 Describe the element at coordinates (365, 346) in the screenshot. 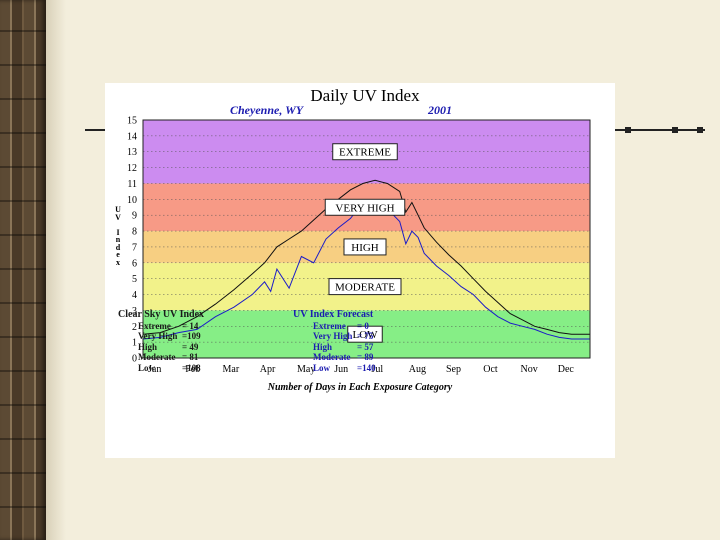

I see `stats-value: = 57` at that location.